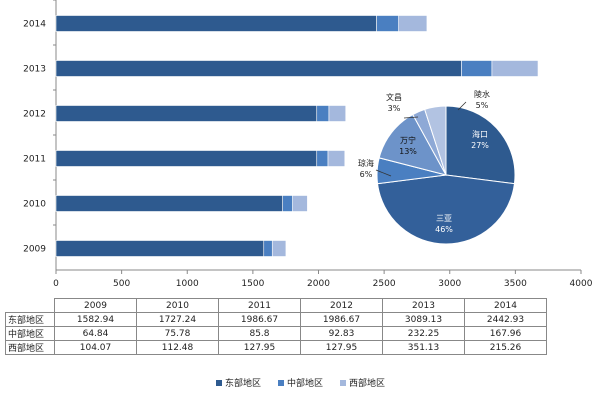 Image resolution: width=605 pixels, height=401 pixels. I want to click on x-tick-label: 3500, so click(515, 284).